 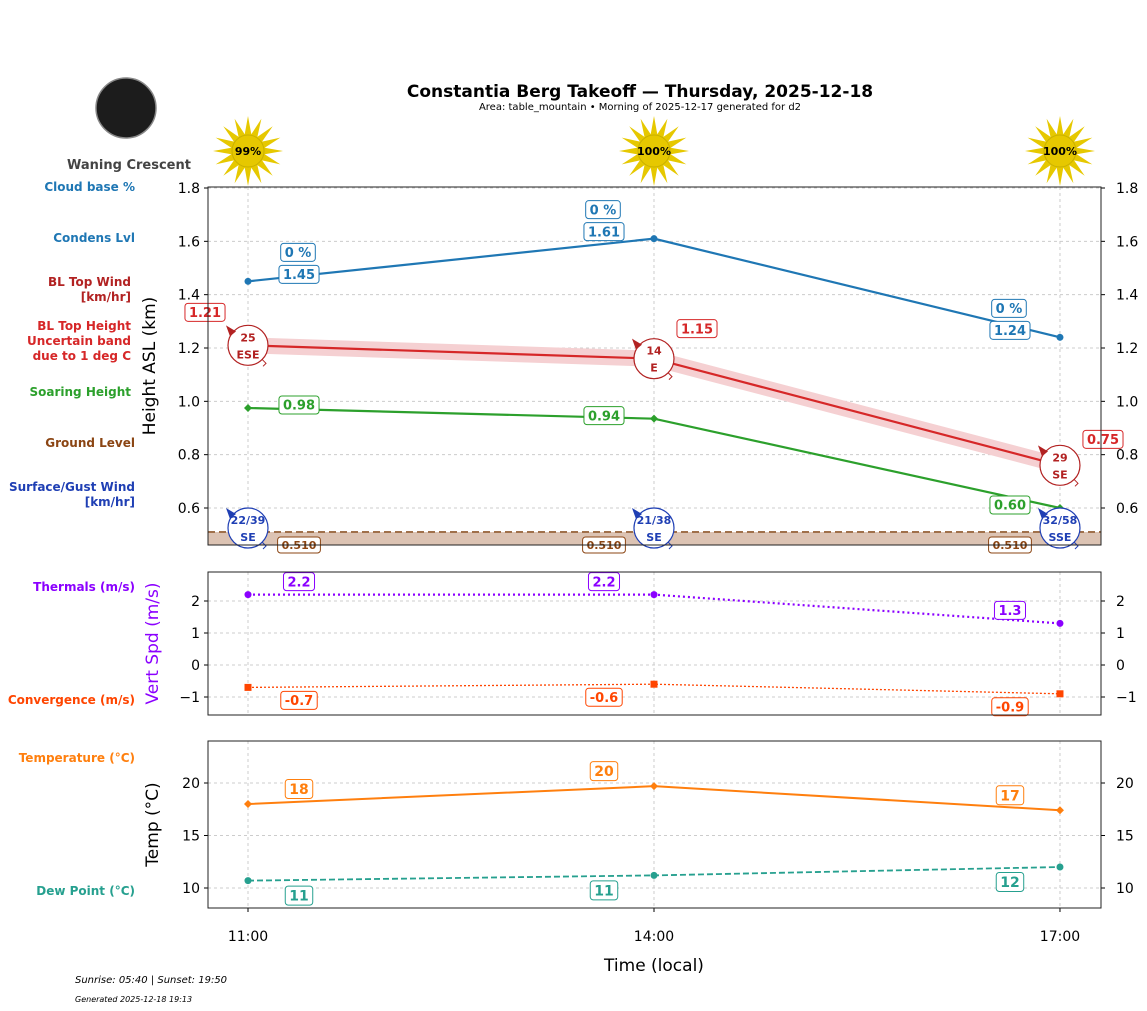 I want to click on convergence-line, so click(x=653, y=689).